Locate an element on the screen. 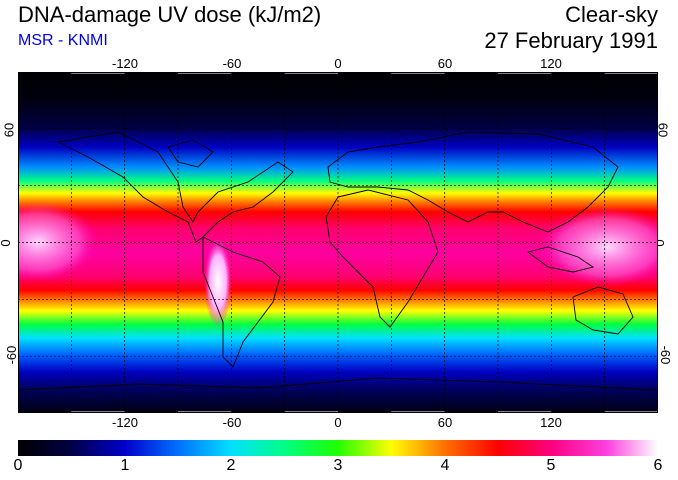 The image size is (678, 480). lon-tick-bottom-minus120: -120 is located at coordinates (125, 422).